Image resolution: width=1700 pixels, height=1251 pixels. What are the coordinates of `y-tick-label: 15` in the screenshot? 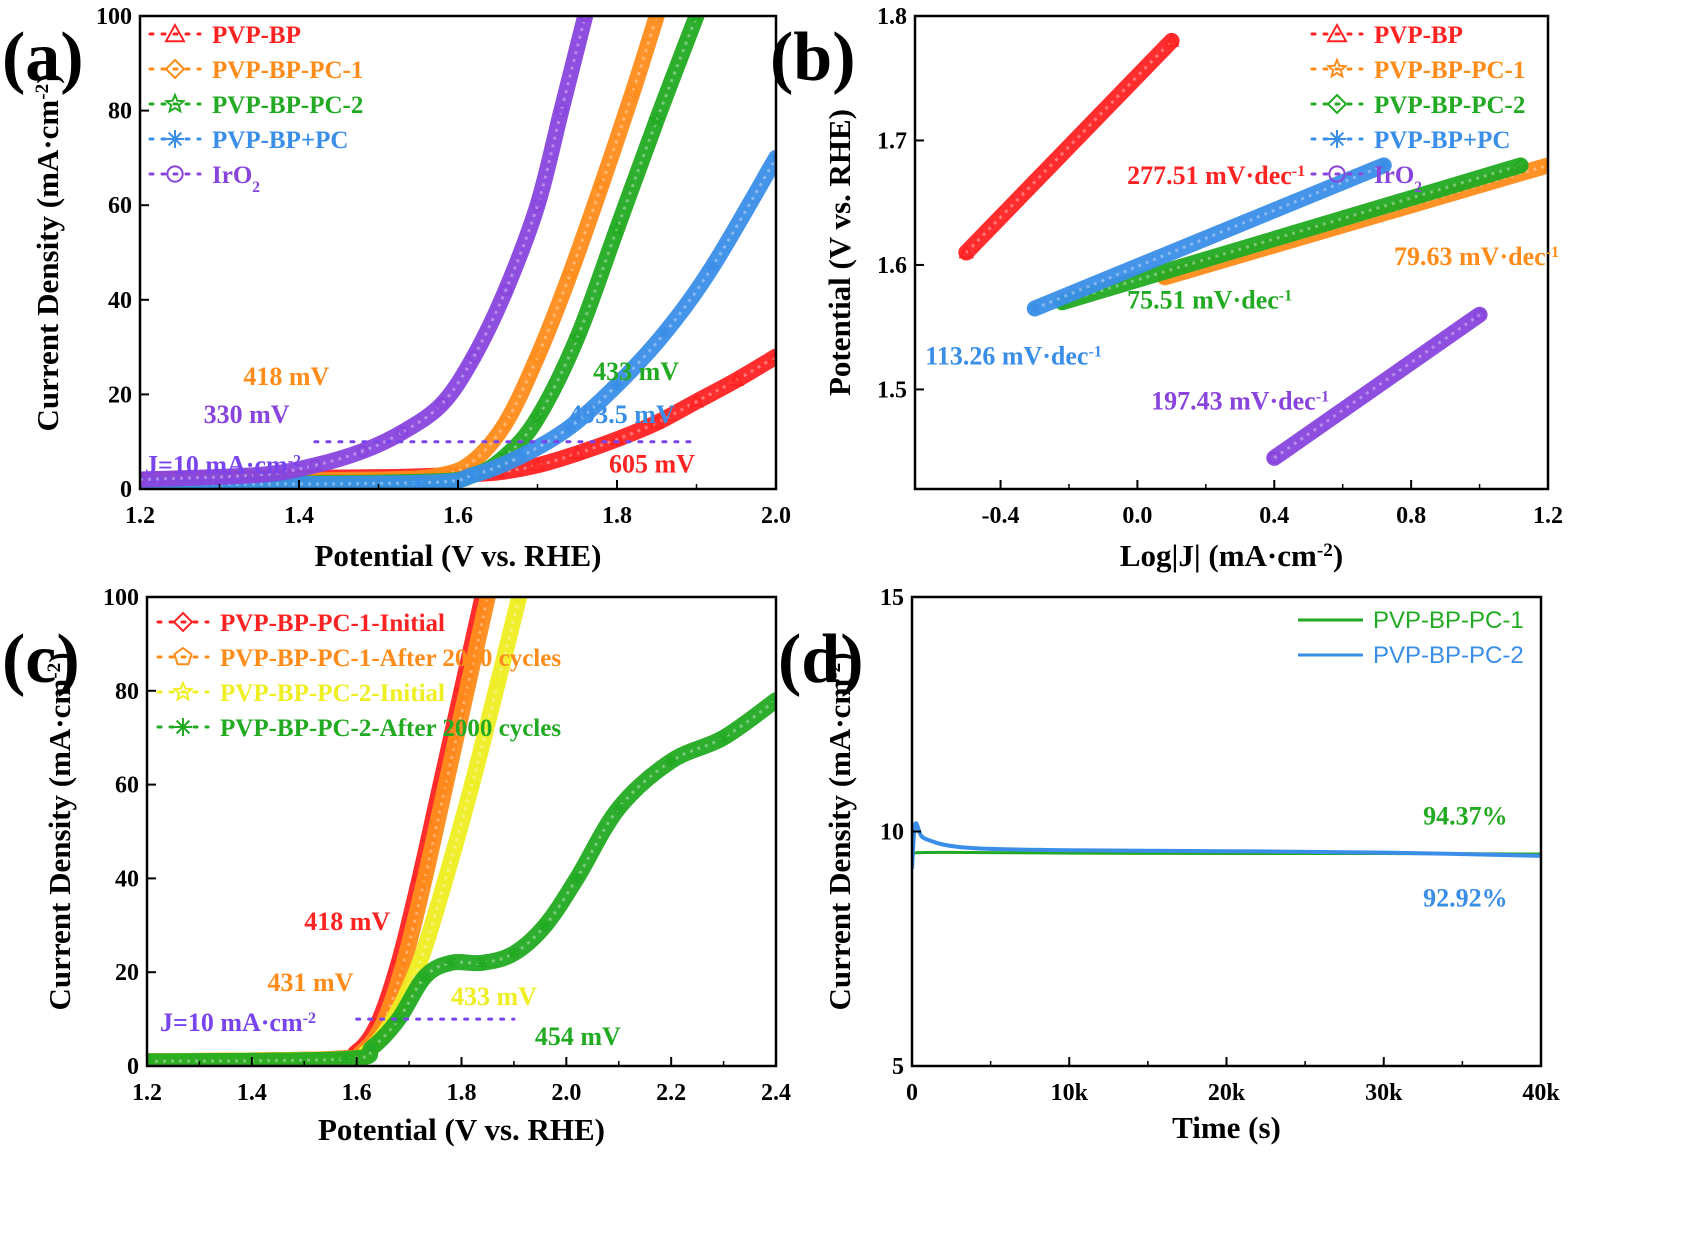 It's located at (892, 598).